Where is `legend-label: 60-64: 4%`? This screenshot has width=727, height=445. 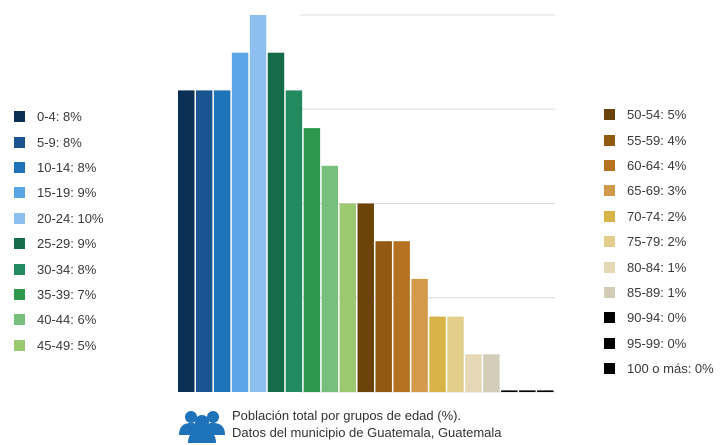 legend-label: 60-64: 4% is located at coordinates (657, 165).